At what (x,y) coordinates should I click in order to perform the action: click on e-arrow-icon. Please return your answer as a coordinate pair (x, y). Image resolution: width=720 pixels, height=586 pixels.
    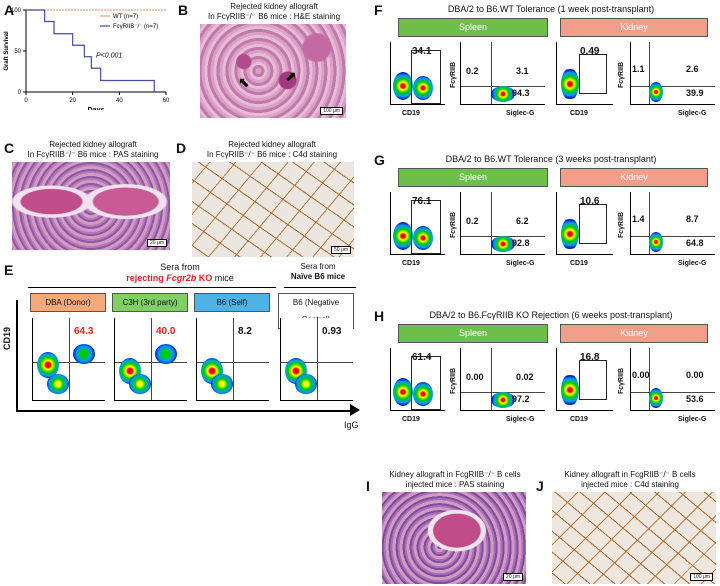
    Looking at the image, I should click on (355, 410).